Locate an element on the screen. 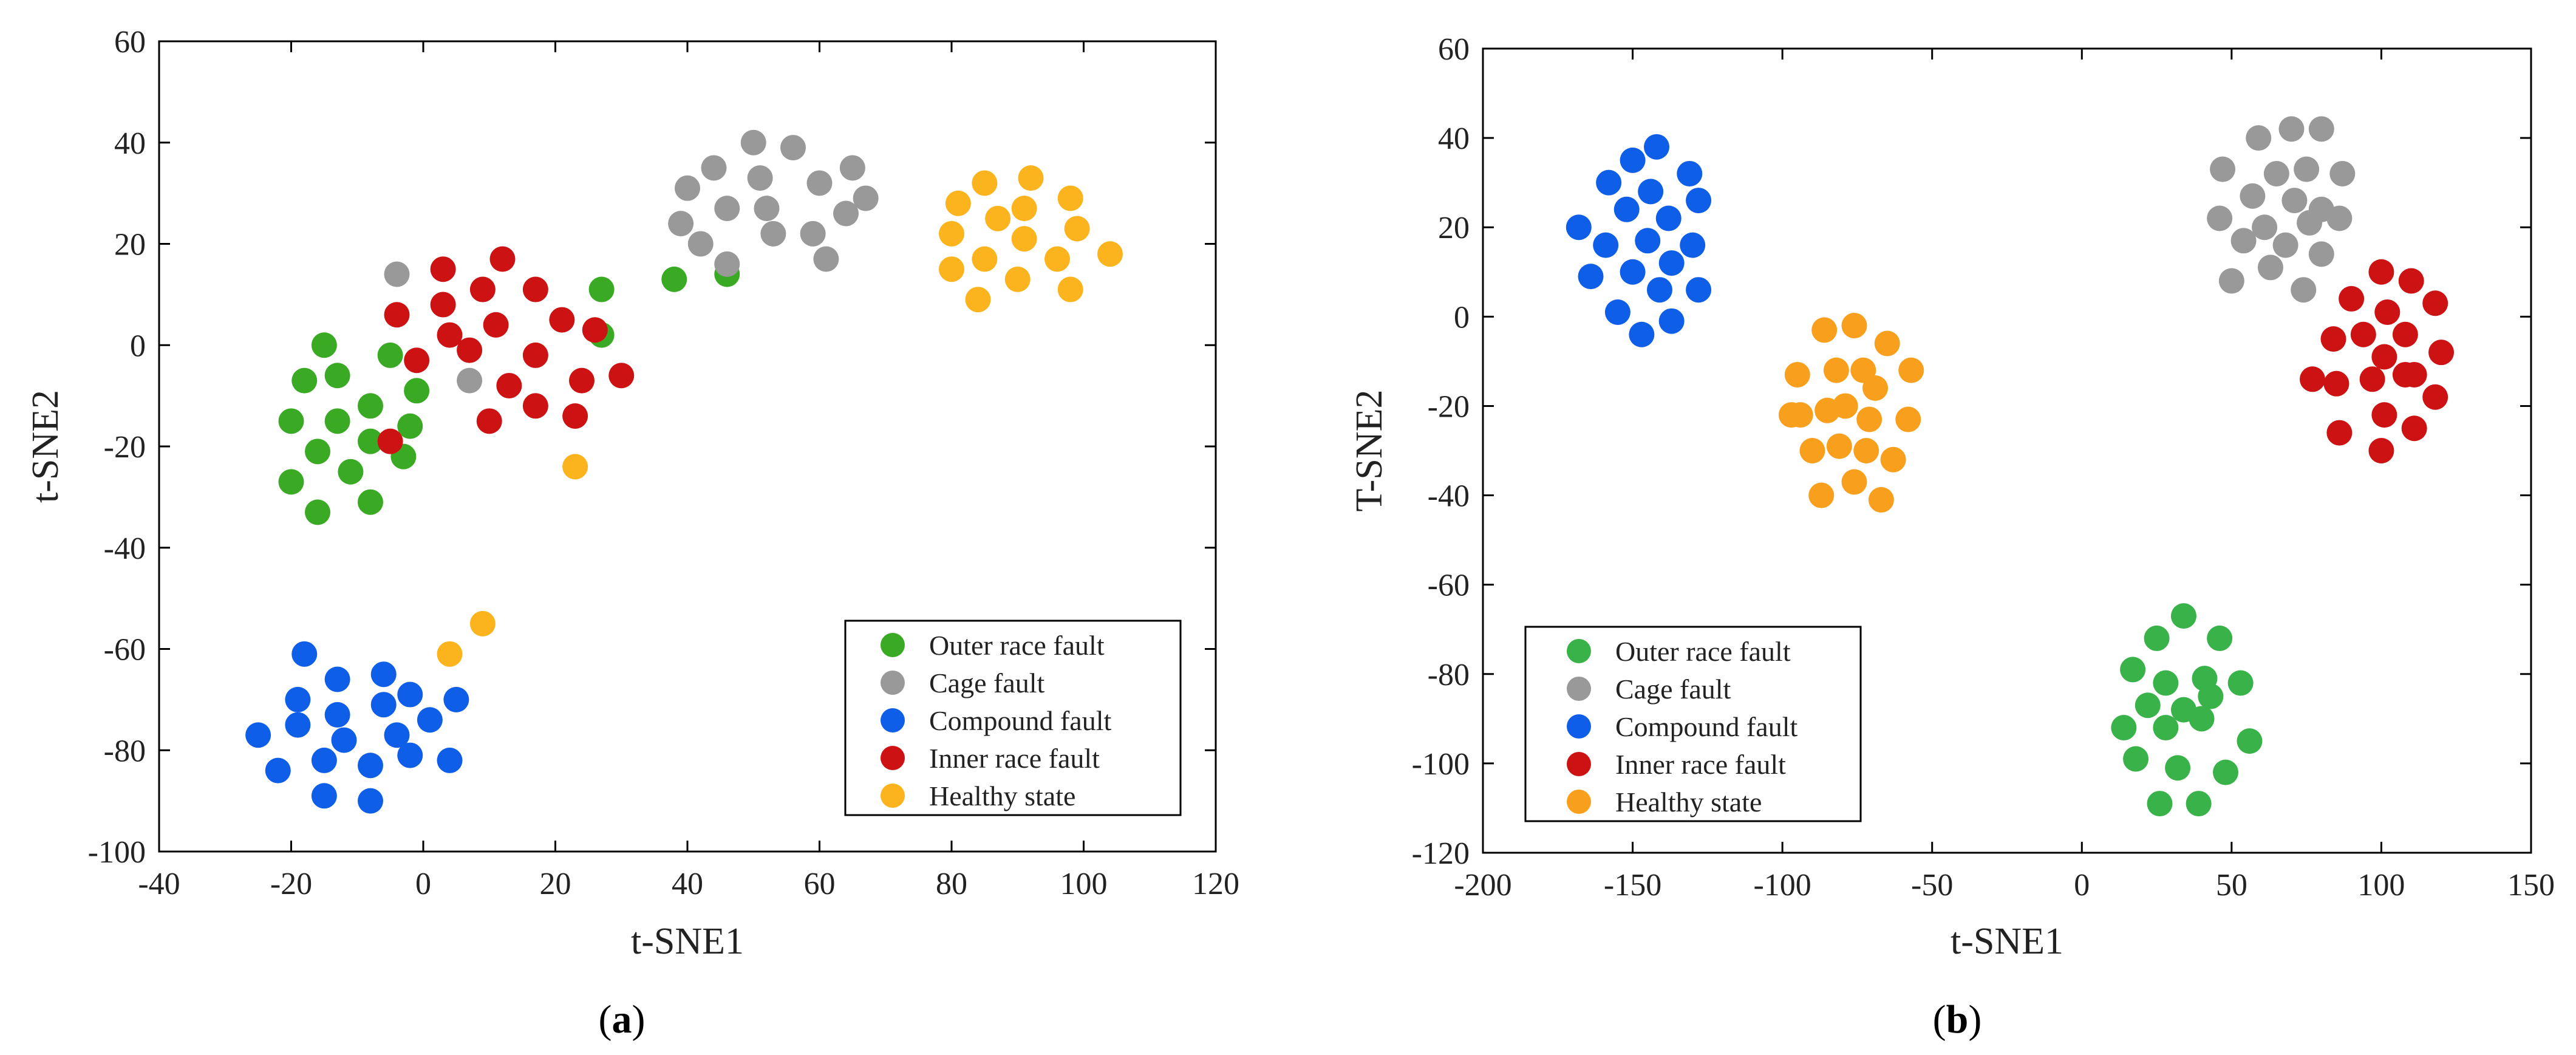 This screenshot has height=1055, width=2576. panel-a-legend-label-compound-fault: Compound fault is located at coordinates (1020, 720).